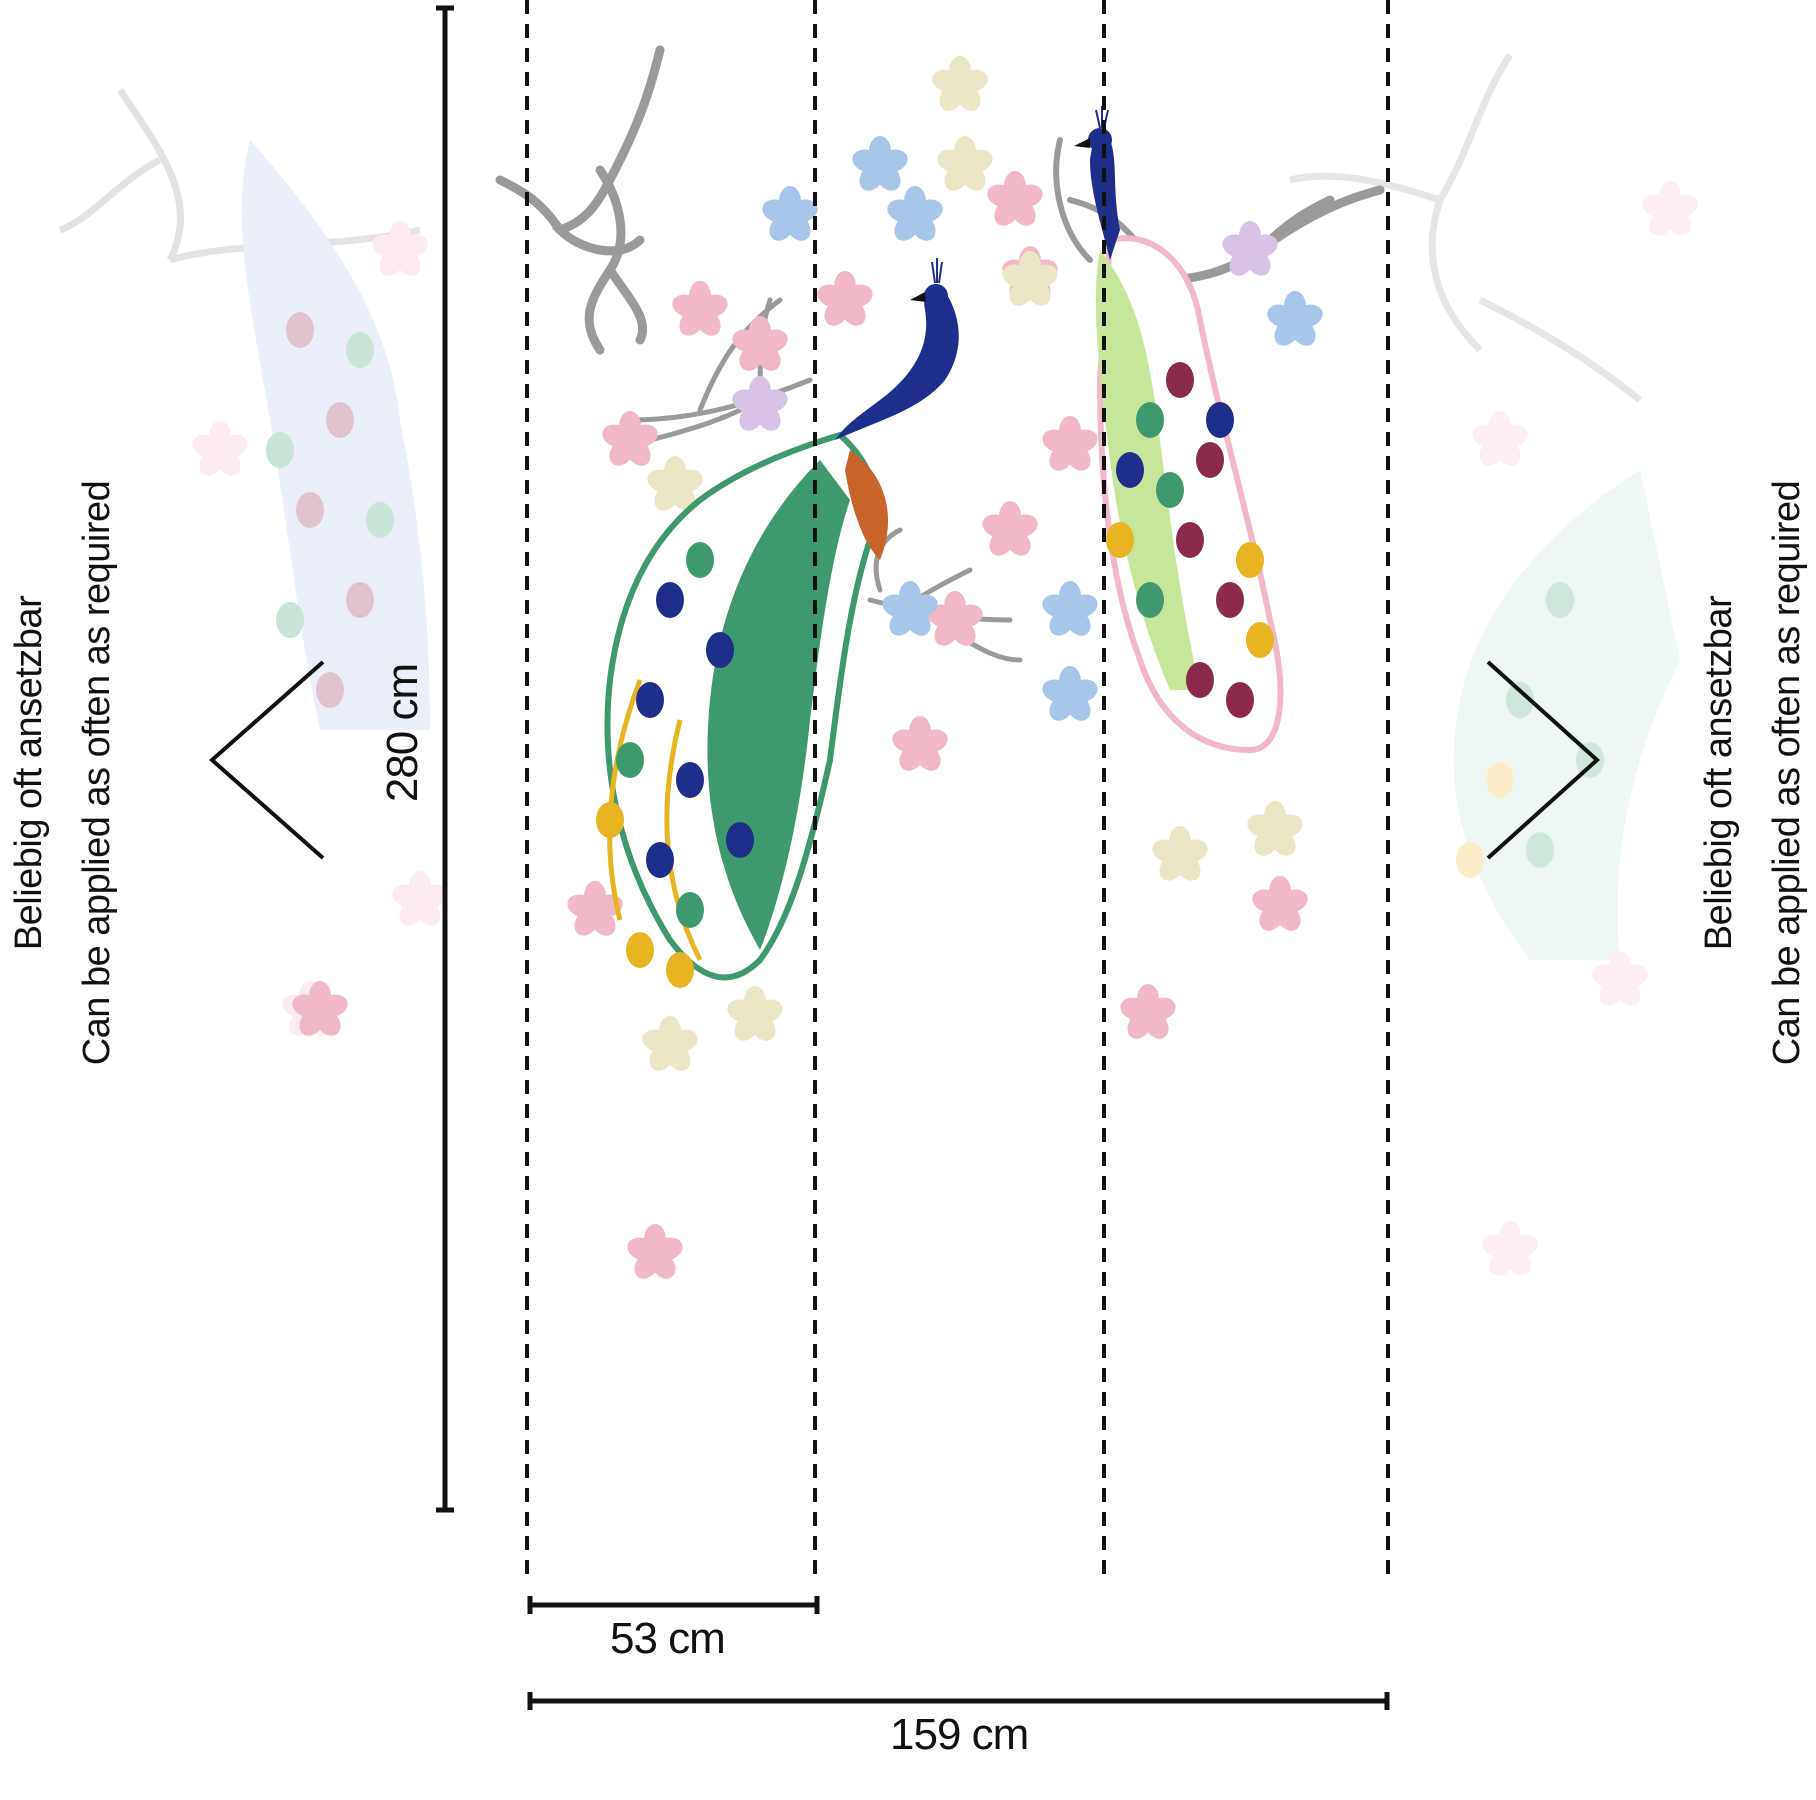  I want to click on height-label: 280 cm, so click(402, 733).